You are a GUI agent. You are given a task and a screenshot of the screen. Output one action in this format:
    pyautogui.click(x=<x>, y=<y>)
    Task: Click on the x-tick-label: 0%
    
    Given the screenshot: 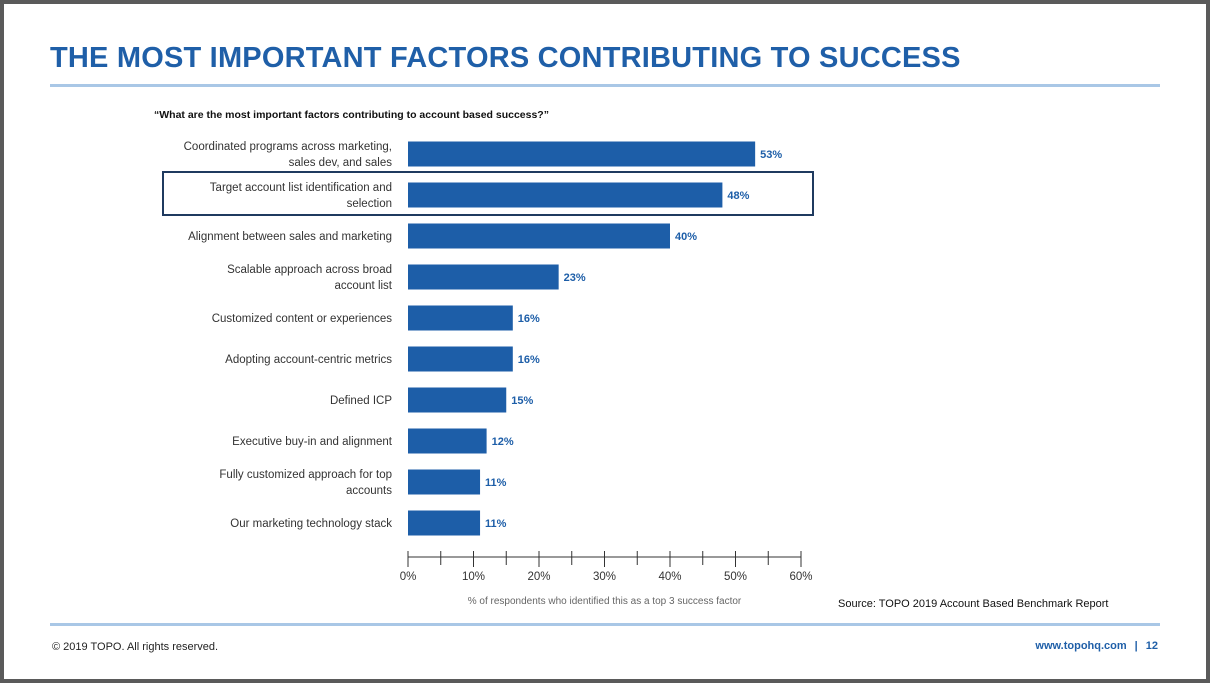 What is the action you would take?
    pyautogui.click(x=408, y=577)
    